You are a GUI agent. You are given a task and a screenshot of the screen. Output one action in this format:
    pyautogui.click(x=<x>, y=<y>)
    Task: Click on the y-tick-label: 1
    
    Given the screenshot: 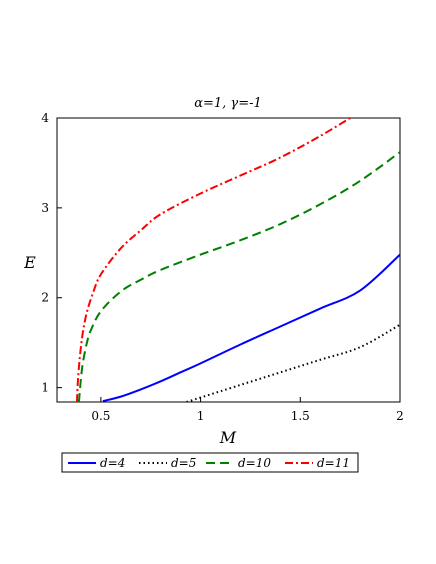 What is the action you would take?
    pyautogui.click(x=45, y=388)
    